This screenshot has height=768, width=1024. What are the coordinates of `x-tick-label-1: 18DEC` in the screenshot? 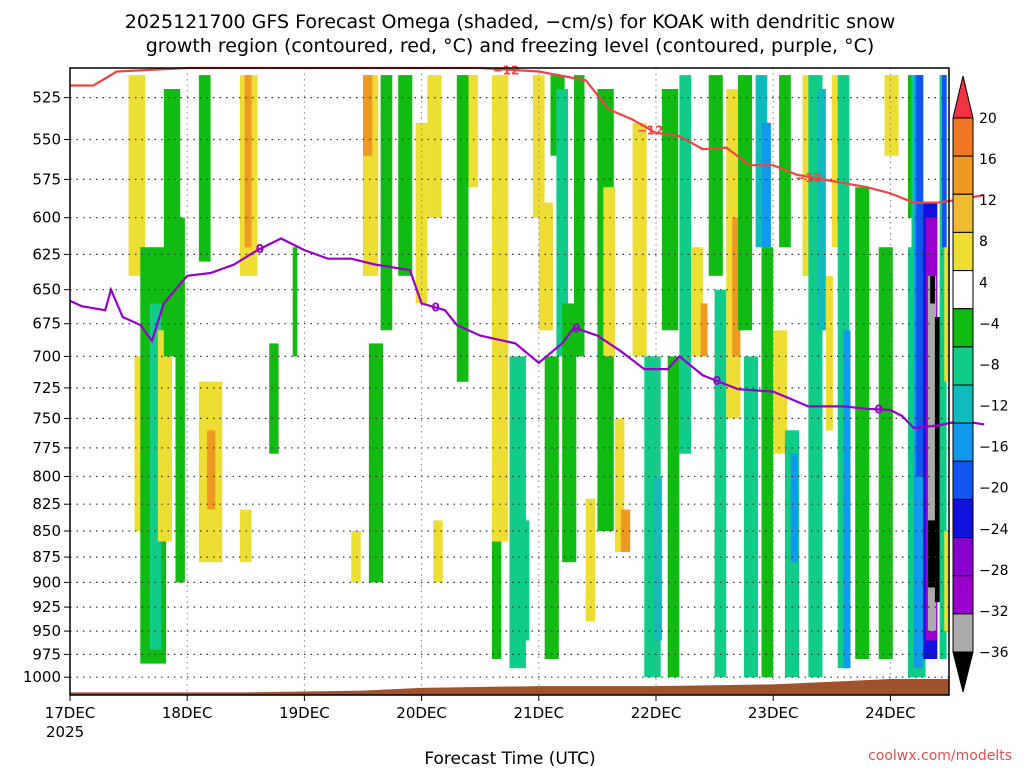 It's located at (187, 713).